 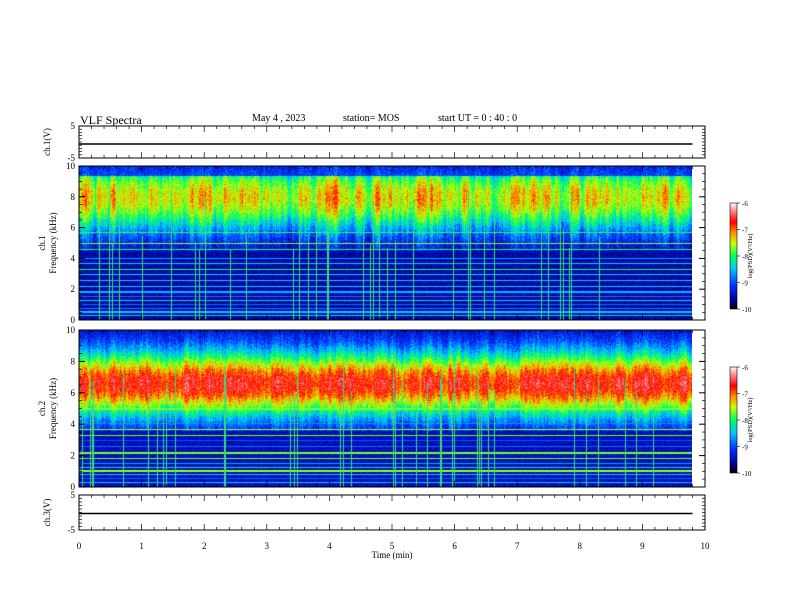 What do you see at coordinates (47, 513) in the screenshot?
I see `ylabel-ch3-waveform: ch.3(V)` at bounding box center [47, 513].